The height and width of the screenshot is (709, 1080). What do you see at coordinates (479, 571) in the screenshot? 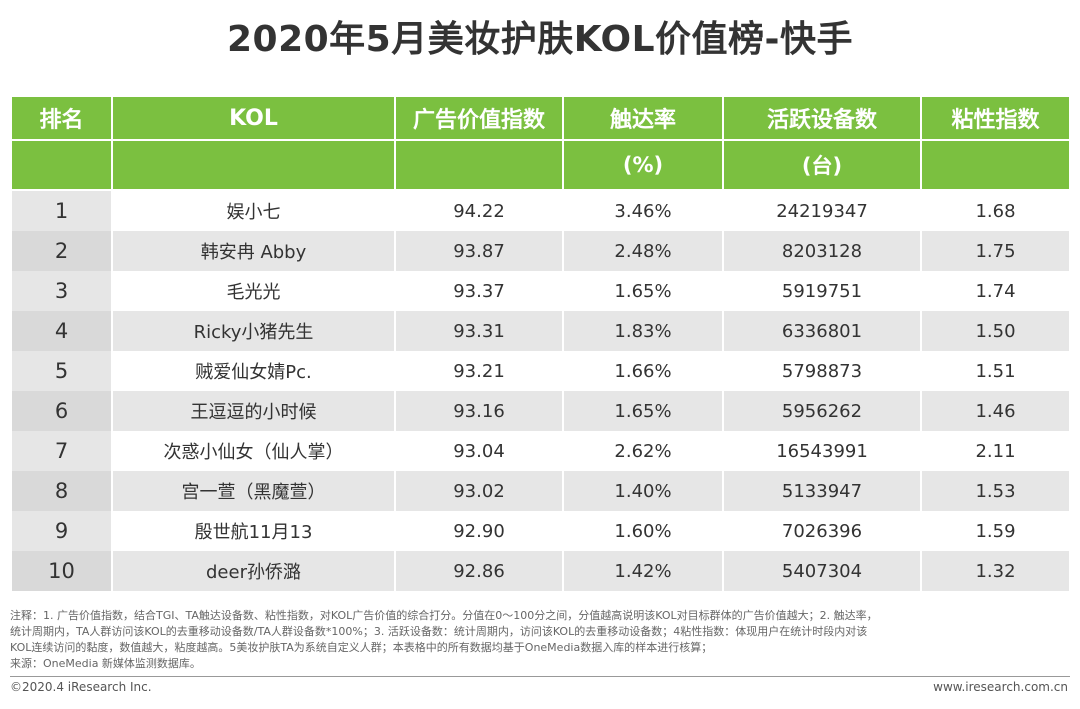
I see `cell-ad-value-index: 92.86` at bounding box center [479, 571].